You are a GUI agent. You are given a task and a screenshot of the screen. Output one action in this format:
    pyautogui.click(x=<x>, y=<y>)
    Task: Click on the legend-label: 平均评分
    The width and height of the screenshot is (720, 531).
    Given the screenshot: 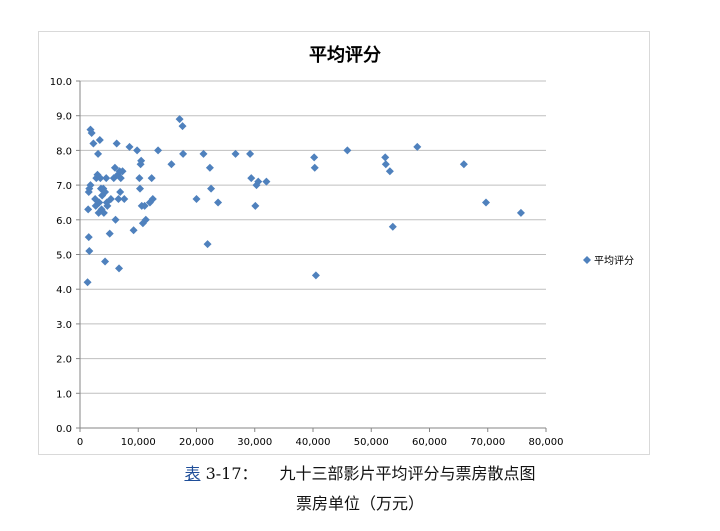 What is the action you would take?
    pyautogui.click(x=614, y=261)
    